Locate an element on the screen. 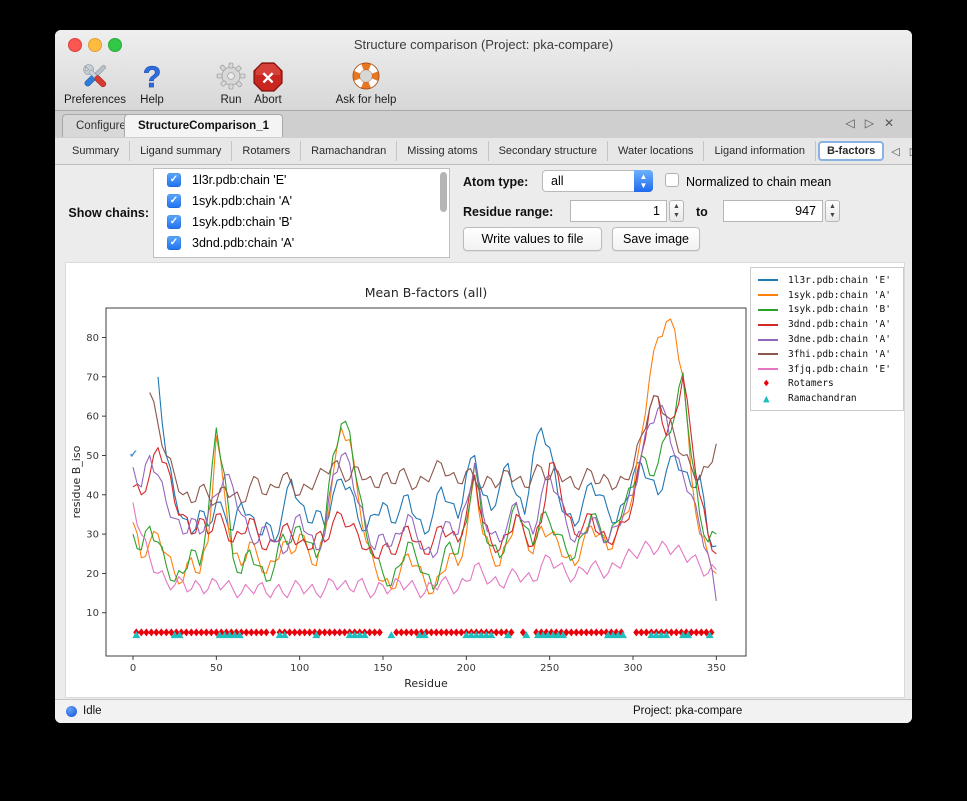 The height and width of the screenshot is (801, 967). chain-row: ✓ 1syk.pdb:chain 'A' is located at coordinates (301, 200).